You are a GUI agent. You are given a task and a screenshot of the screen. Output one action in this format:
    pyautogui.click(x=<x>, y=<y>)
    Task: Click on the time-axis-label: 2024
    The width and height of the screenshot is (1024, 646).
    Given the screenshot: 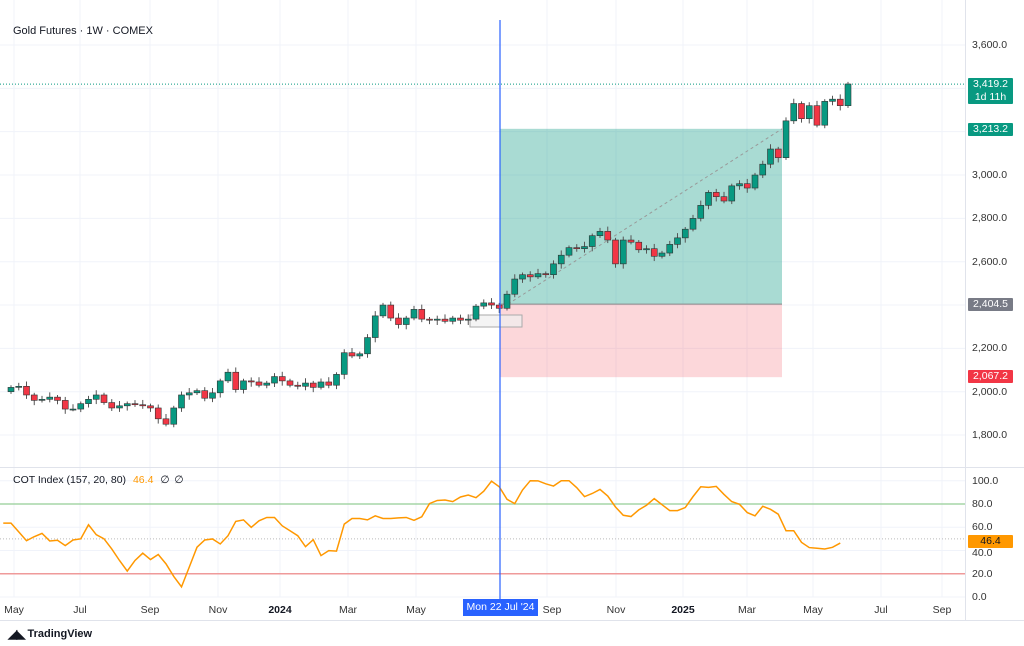 What is the action you would take?
    pyautogui.click(x=280, y=610)
    